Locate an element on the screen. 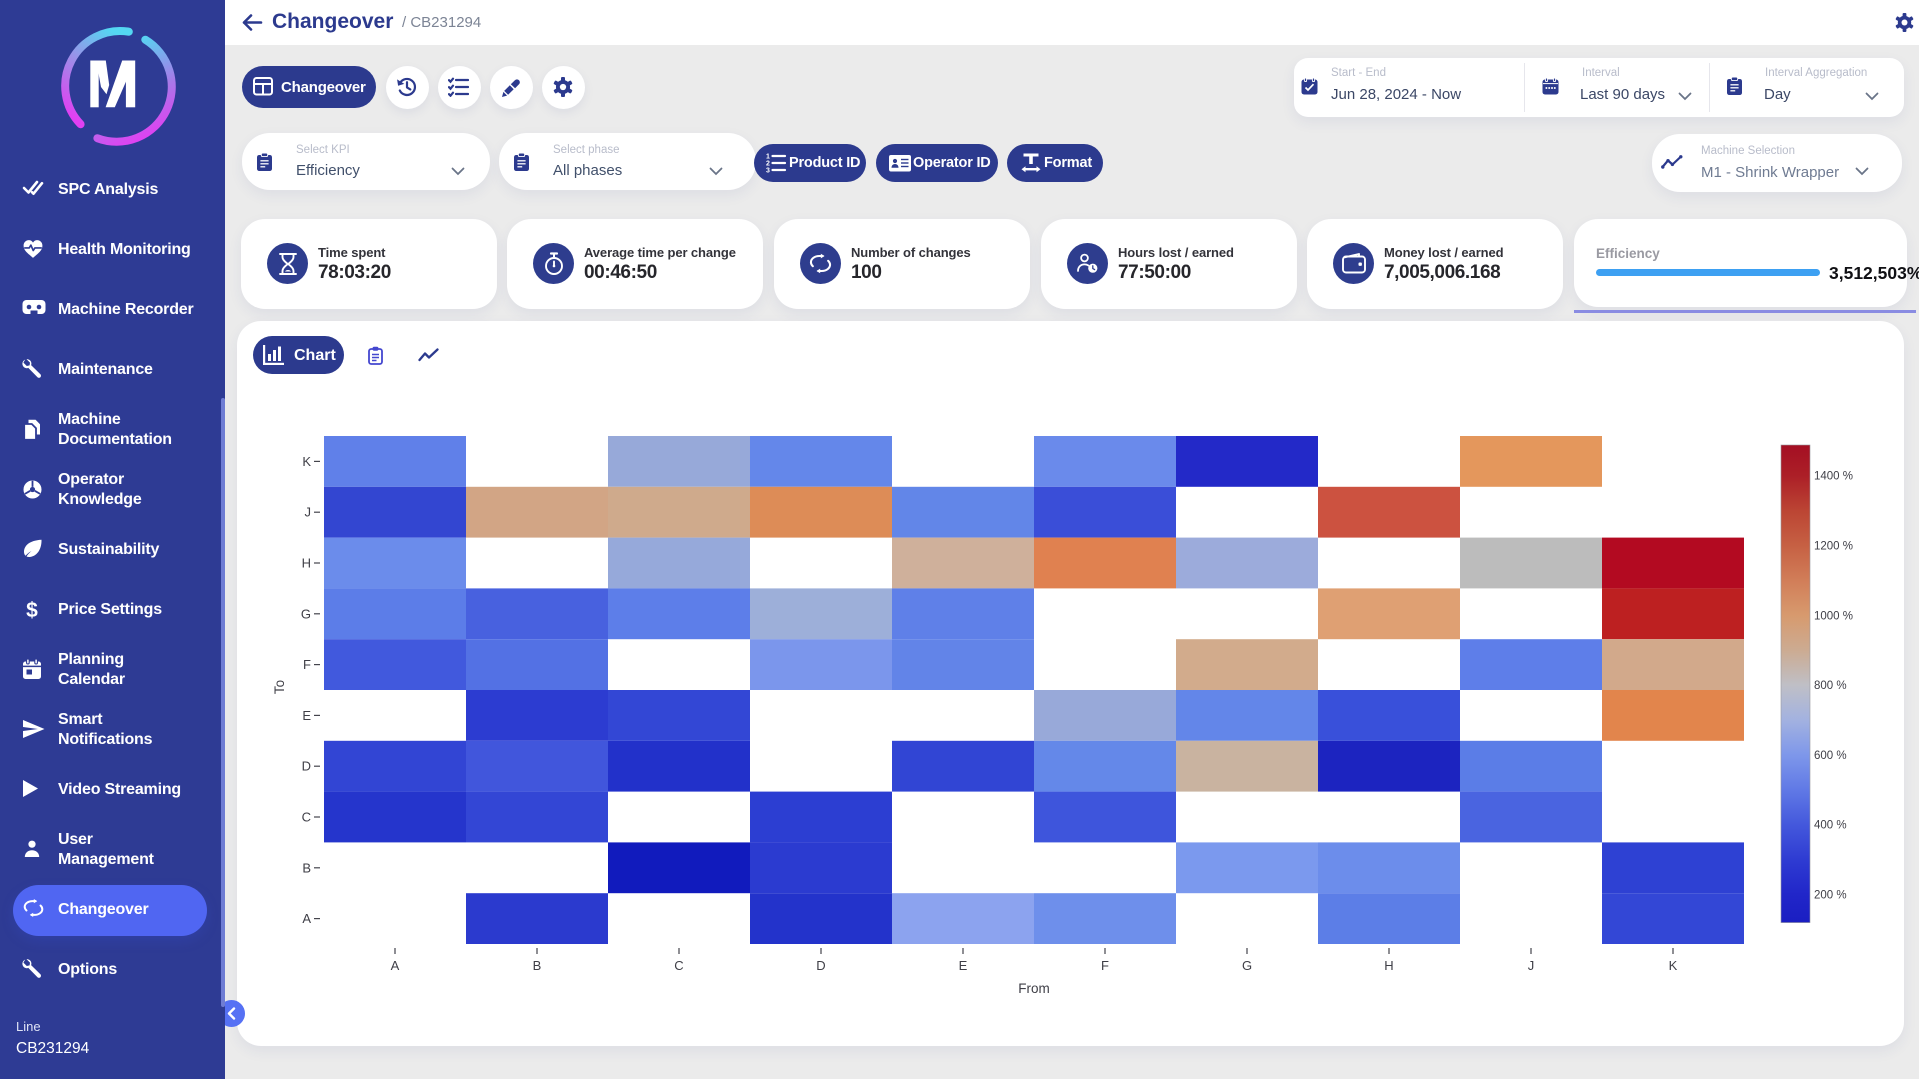  svg-text: 1000 % is located at coordinates (1833, 616).